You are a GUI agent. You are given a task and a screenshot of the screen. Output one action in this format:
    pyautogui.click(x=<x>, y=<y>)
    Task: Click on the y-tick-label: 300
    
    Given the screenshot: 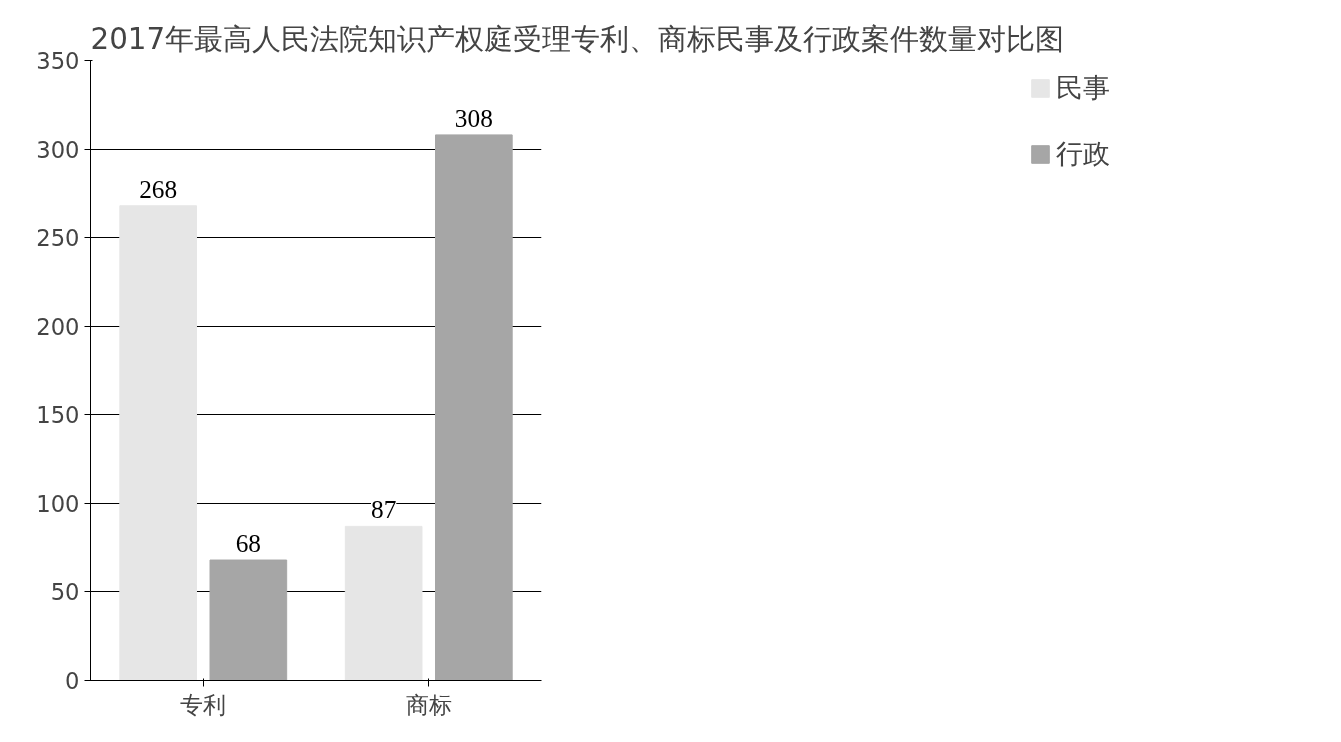 What is the action you would take?
    pyautogui.click(x=58, y=149)
    